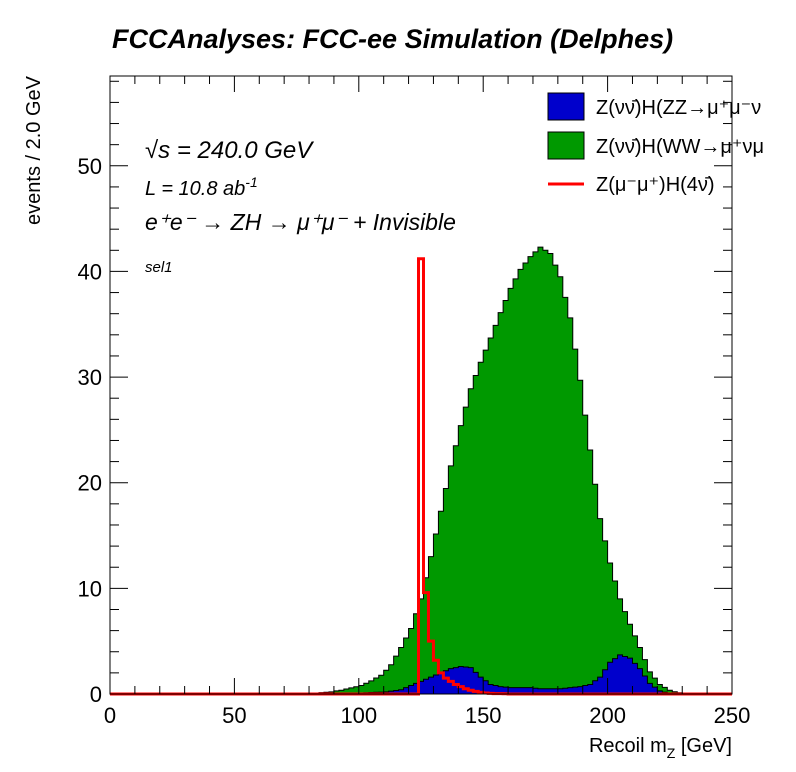  What do you see at coordinates (90, 271) in the screenshot?
I see `y-tick-label: 40` at bounding box center [90, 271].